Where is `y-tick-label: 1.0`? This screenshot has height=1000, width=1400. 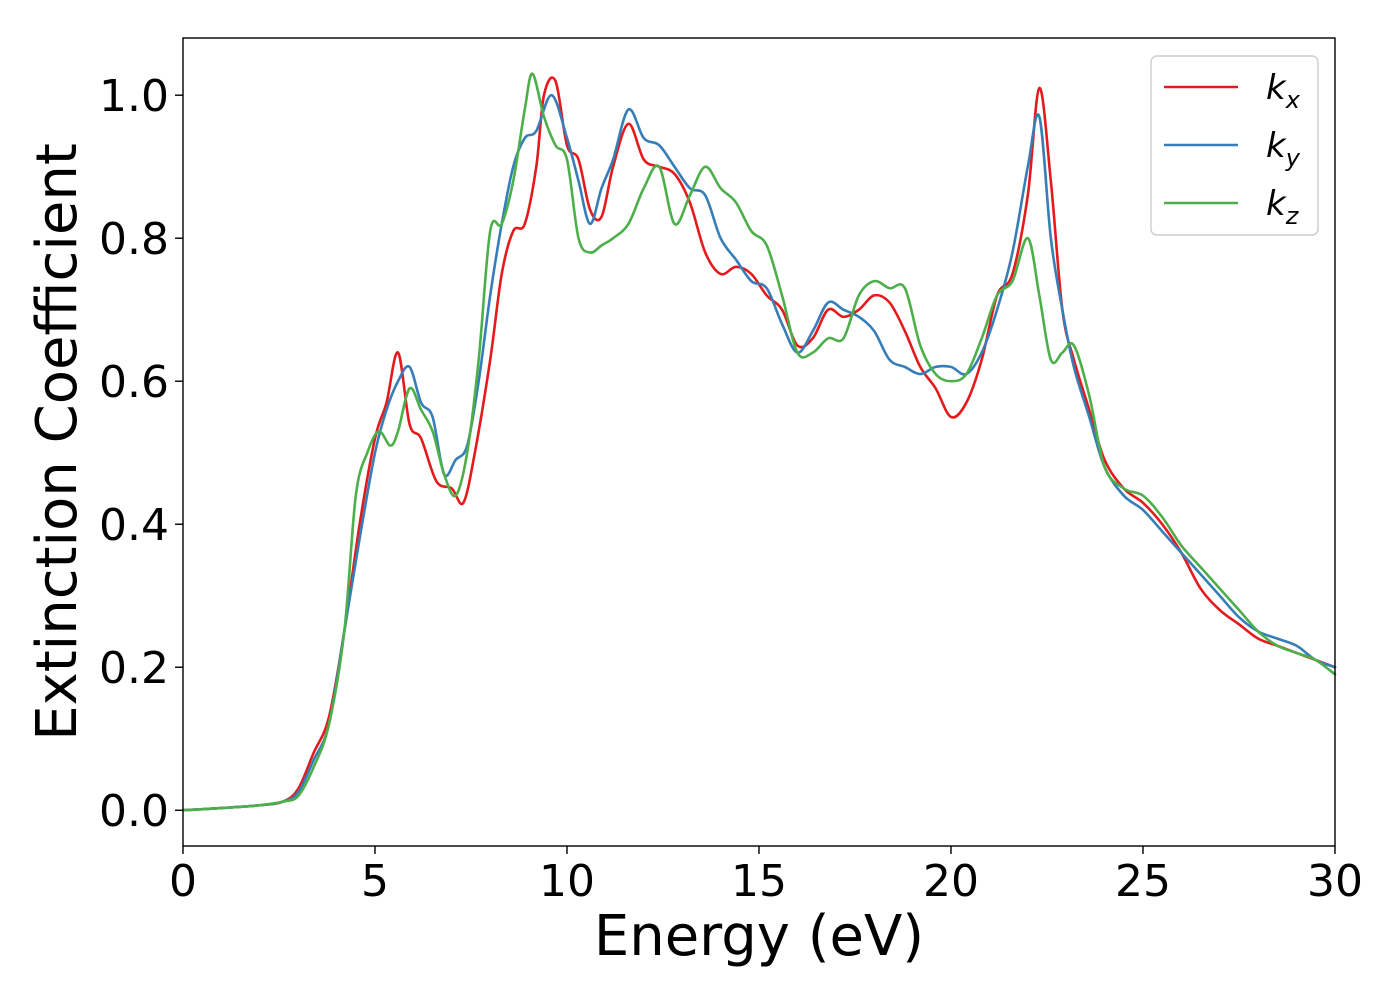
y-tick-label: 1.0 is located at coordinates (134, 96).